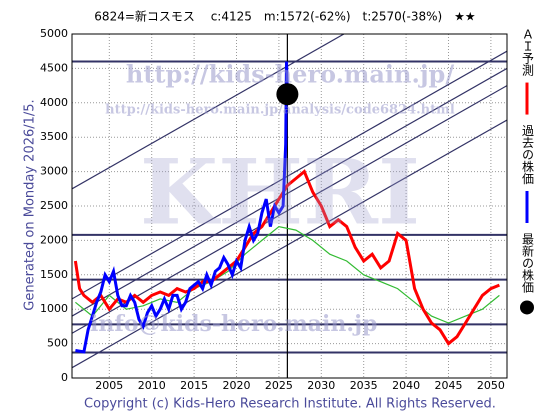  Describe the element at coordinates (64, 377) in the screenshot. I see `y-tick-label: 0` at that location.